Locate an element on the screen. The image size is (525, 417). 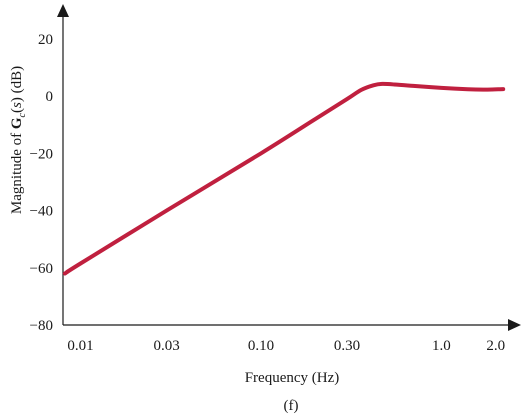
y-axis-title: Magnitude of Gc(s) (dB) is located at coordinates (18, 140).